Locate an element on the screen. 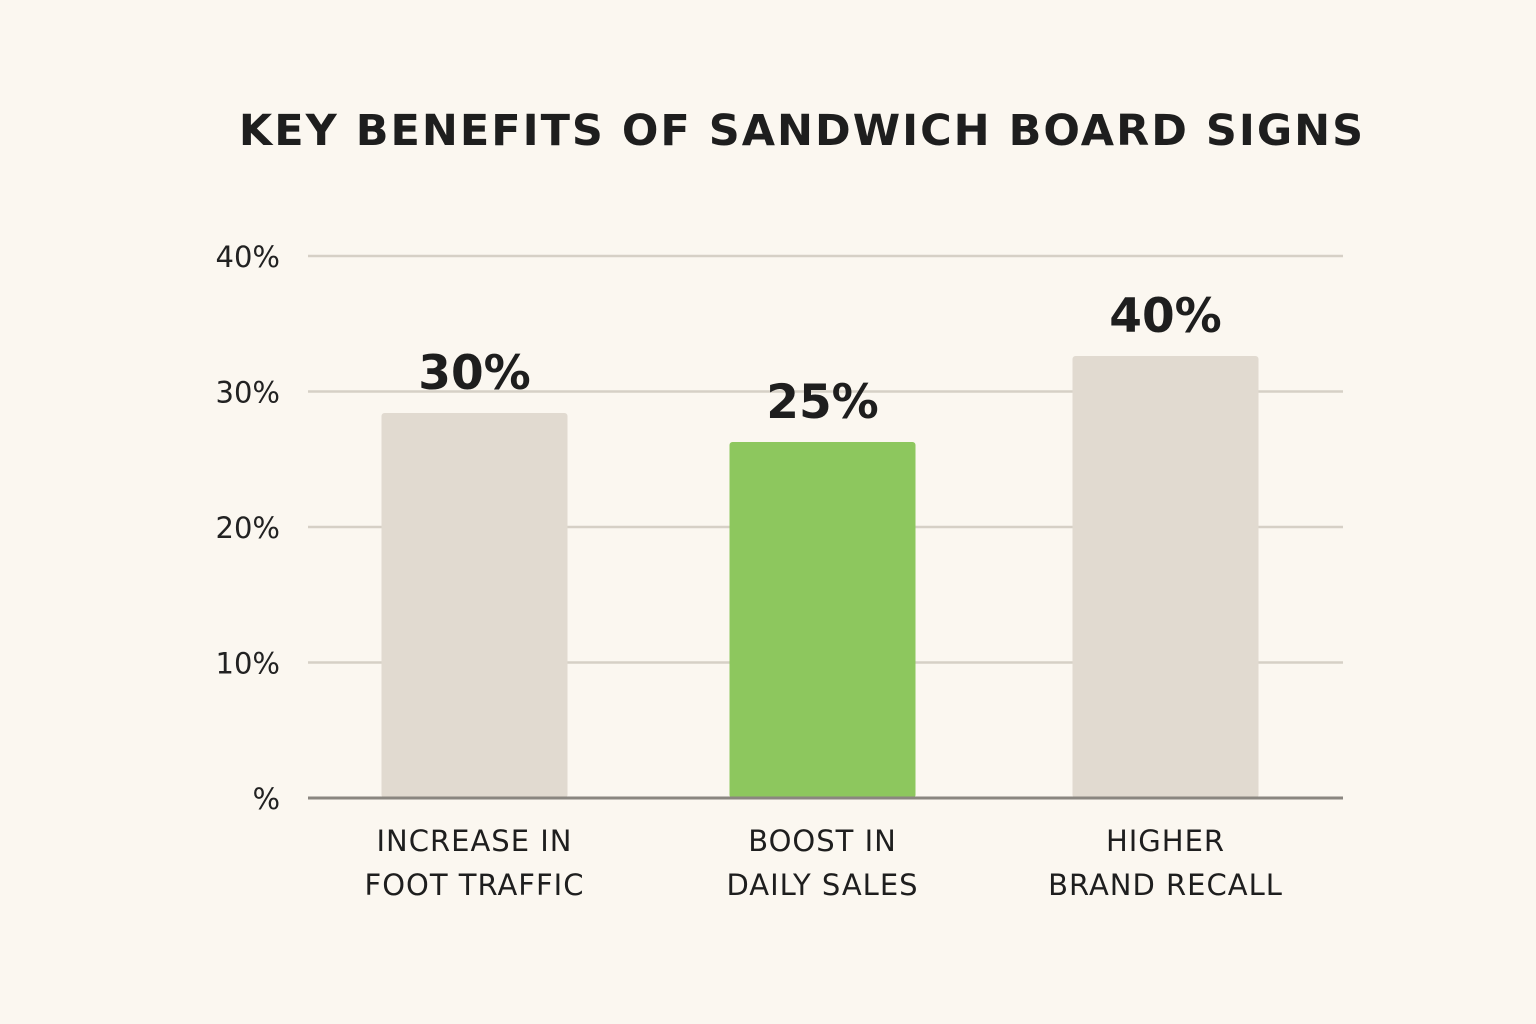 This screenshot has height=1024, width=1536. category-label-2-line-1: BRAND RECALL is located at coordinates (1165, 885).